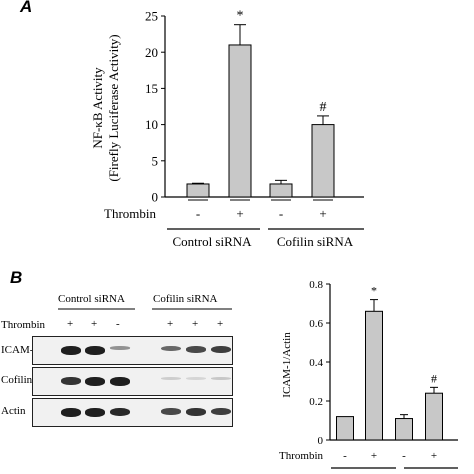 This screenshot has height=474, width=474. What do you see at coordinates (113, 107) in the screenshot?
I see `chart-a-ylabel-line2: (Firefly Luciferase Activity)` at bounding box center [113, 107].